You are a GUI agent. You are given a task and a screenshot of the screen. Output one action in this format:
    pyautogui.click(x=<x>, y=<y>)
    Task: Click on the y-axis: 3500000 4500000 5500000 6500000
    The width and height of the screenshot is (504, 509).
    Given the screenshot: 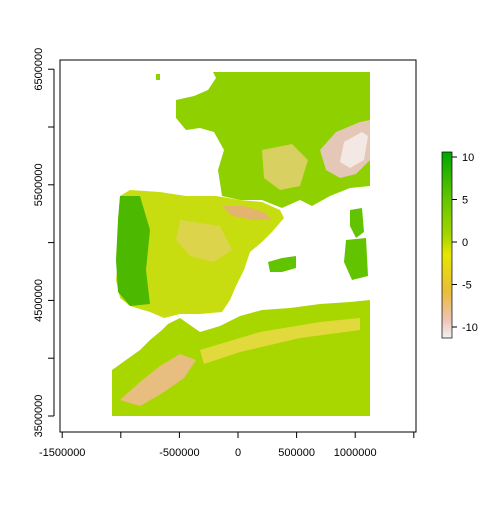 What is the action you would take?
    pyautogui.click(x=44, y=243)
    